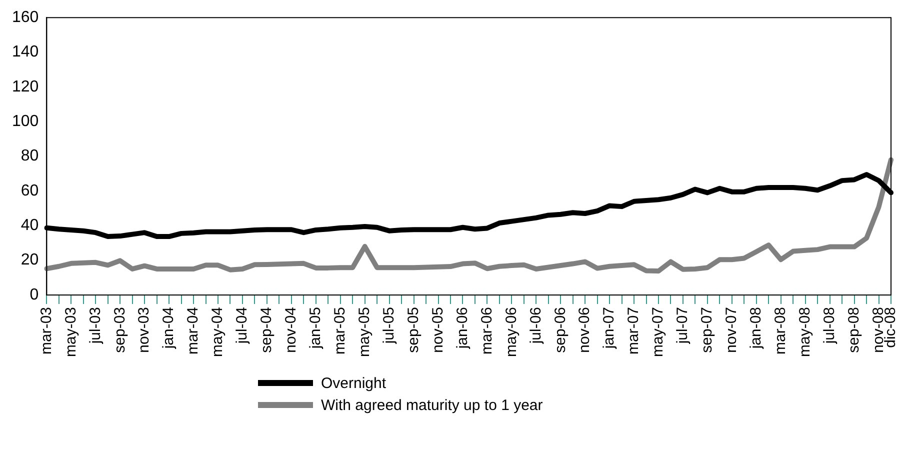  What do you see at coordinates (462, 328) in the screenshot?
I see `x-tick-label: jan-06` at bounding box center [462, 328].